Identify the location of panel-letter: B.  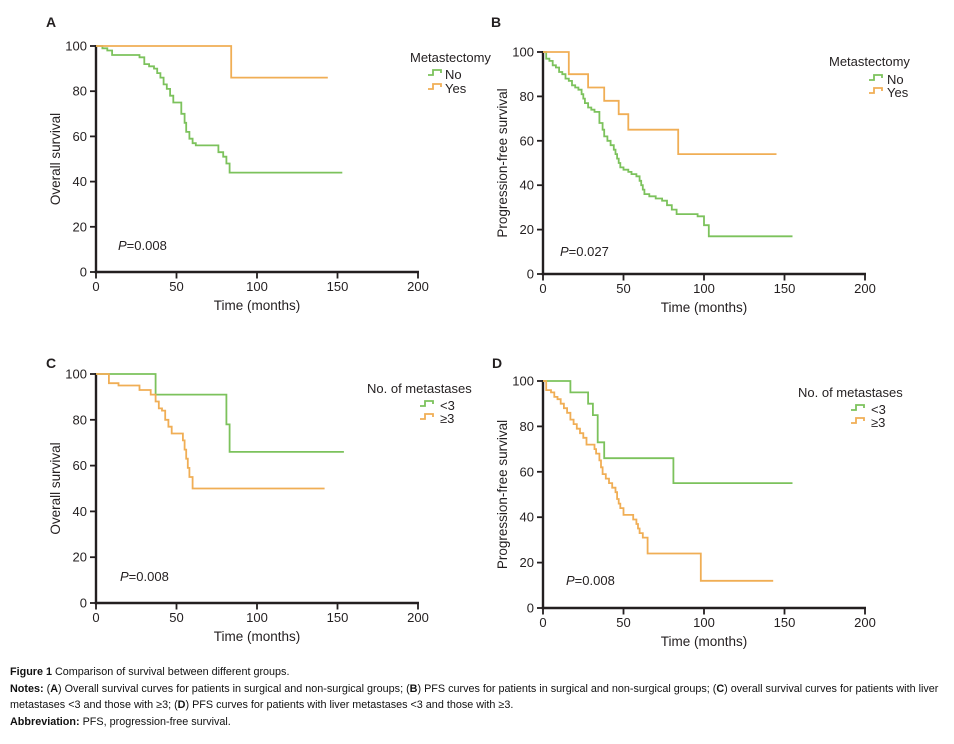
(496, 22).